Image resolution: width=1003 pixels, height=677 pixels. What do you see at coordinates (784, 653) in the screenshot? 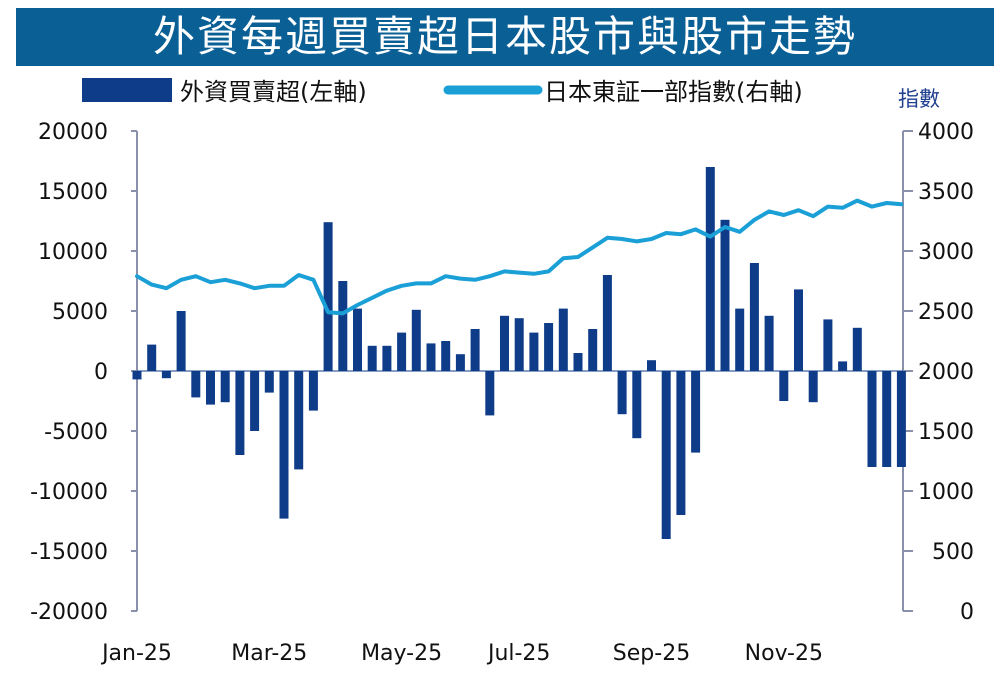
I see `x-axis-tick-label: Nov-25` at bounding box center [784, 653].